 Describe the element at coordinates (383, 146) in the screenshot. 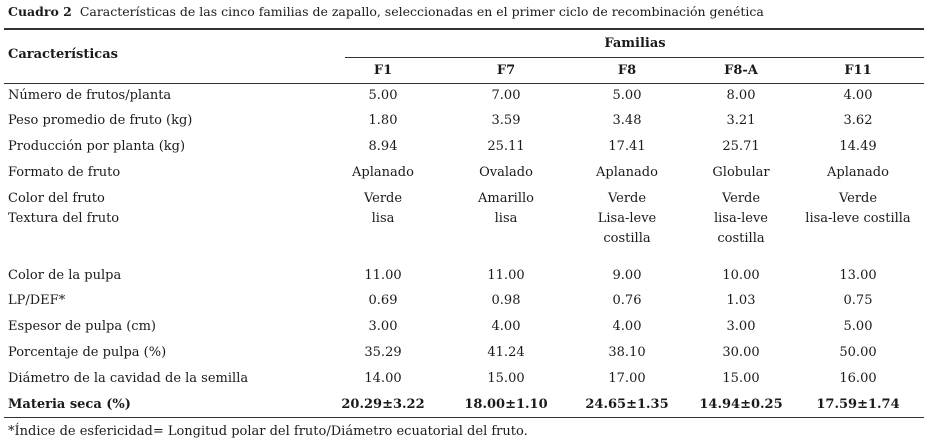

I see `cell: 8.94` at that location.